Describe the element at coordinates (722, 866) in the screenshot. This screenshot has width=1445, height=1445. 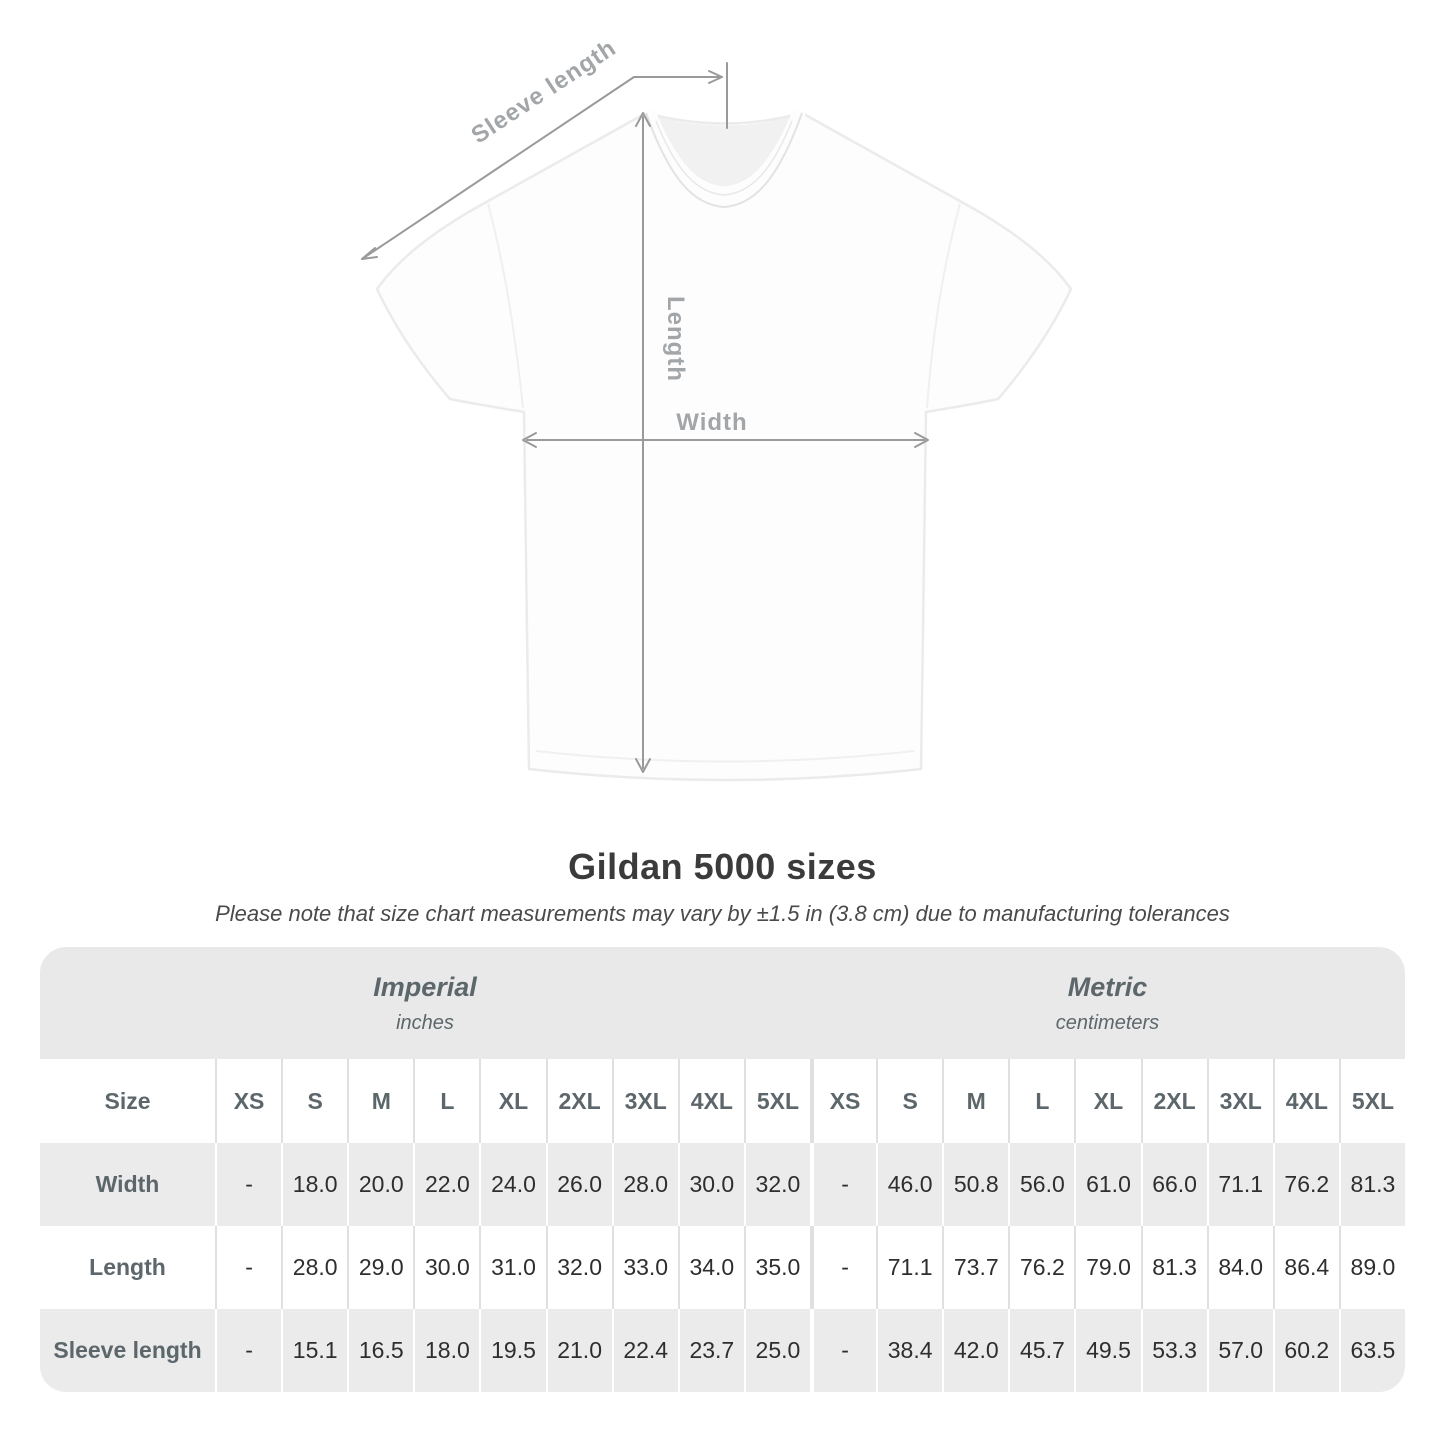
I see `page-title: Gildan 5000 sizes` at that location.